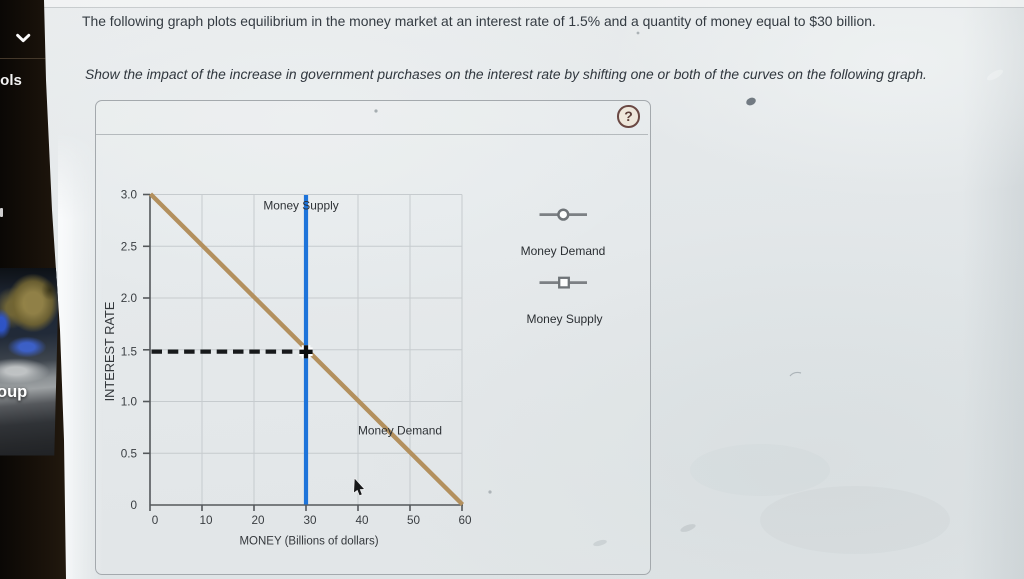  Describe the element at coordinates (465, 520) in the screenshot. I see `svg-text: 60` at that location.